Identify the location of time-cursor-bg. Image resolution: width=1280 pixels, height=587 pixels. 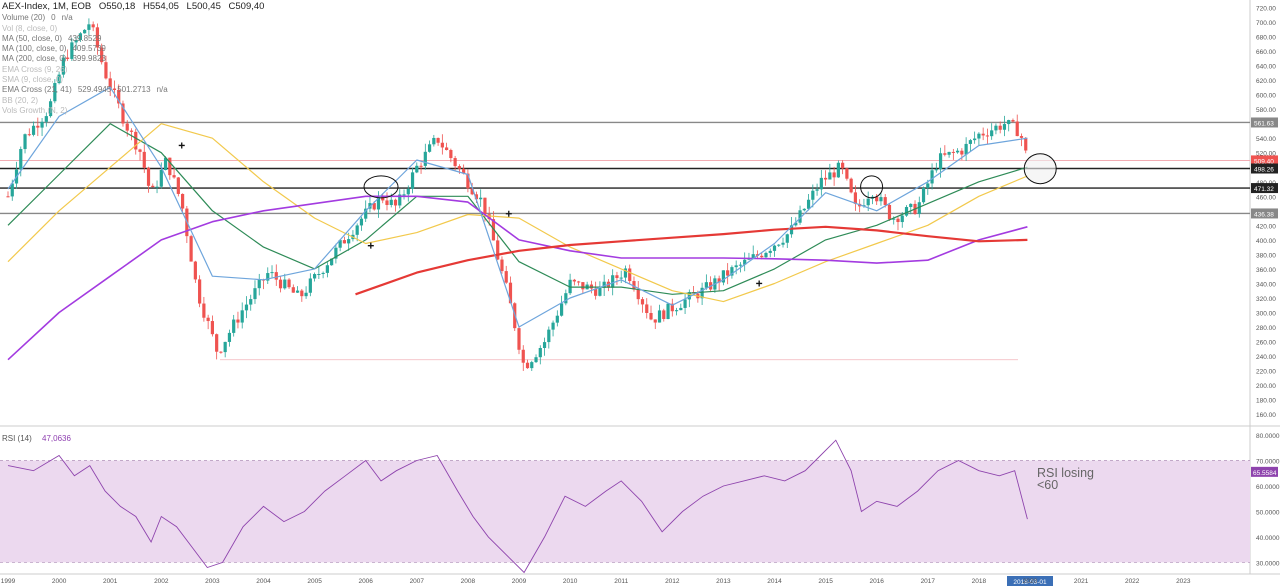
(1030, 581).